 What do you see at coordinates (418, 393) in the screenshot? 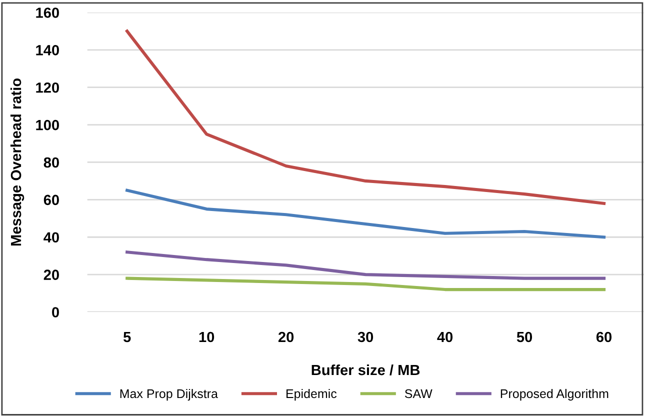
I see `legend-label: SAW` at bounding box center [418, 393].